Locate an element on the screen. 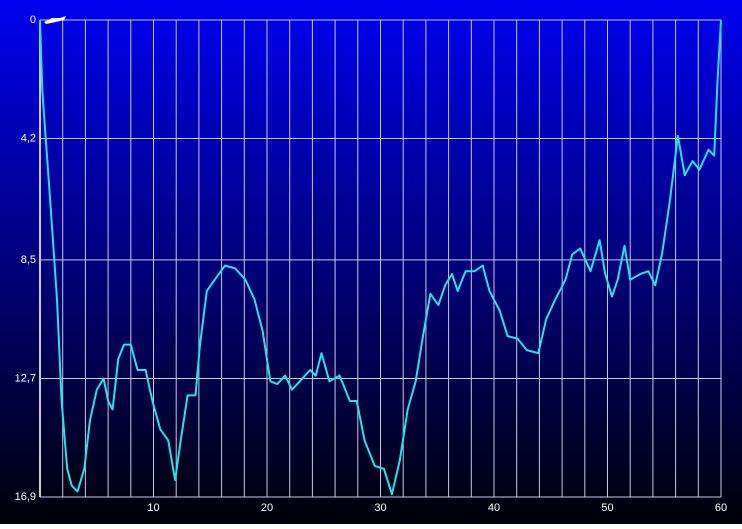 Image resolution: width=742 pixels, height=529 pixels. y-tick-label: 16,9 is located at coordinates (25, 497).